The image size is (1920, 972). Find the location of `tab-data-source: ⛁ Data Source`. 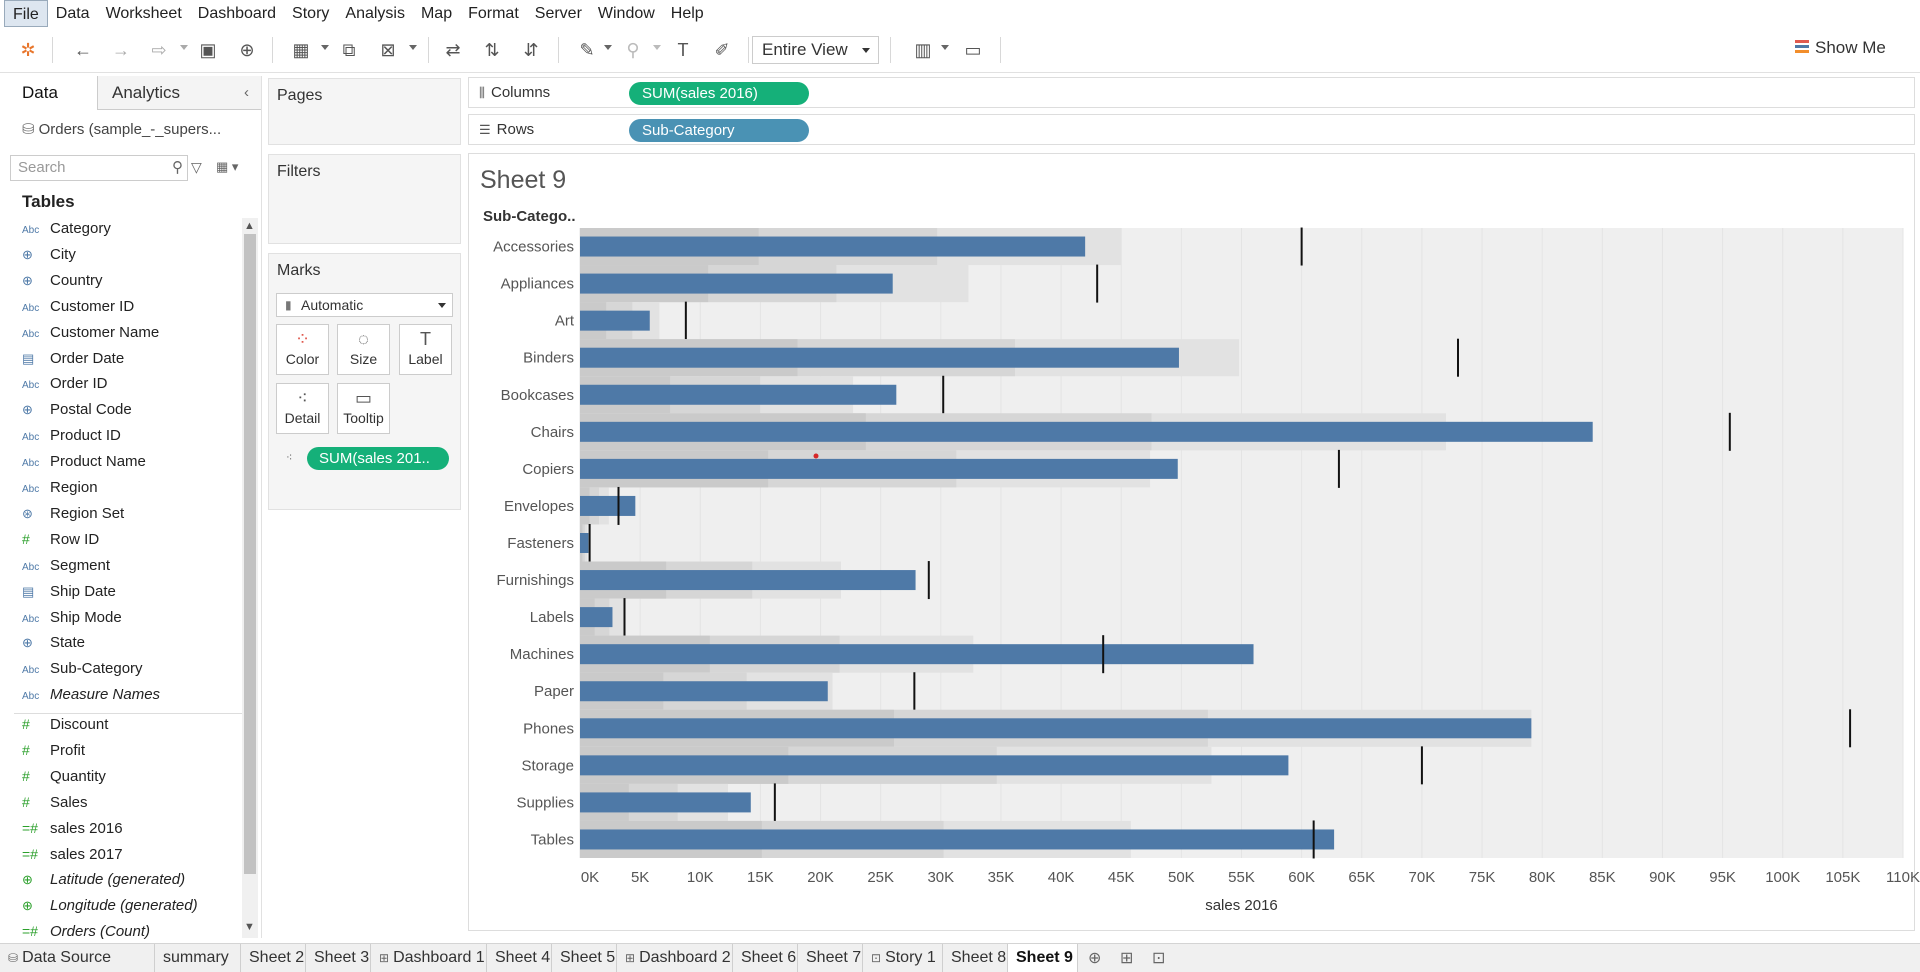

tab-data-source: ⛁ Data Source is located at coordinates (77, 958).